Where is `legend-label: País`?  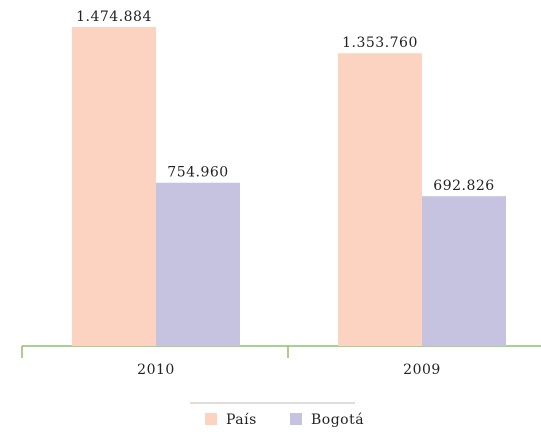
legend-label: País is located at coordinates (241, 420).